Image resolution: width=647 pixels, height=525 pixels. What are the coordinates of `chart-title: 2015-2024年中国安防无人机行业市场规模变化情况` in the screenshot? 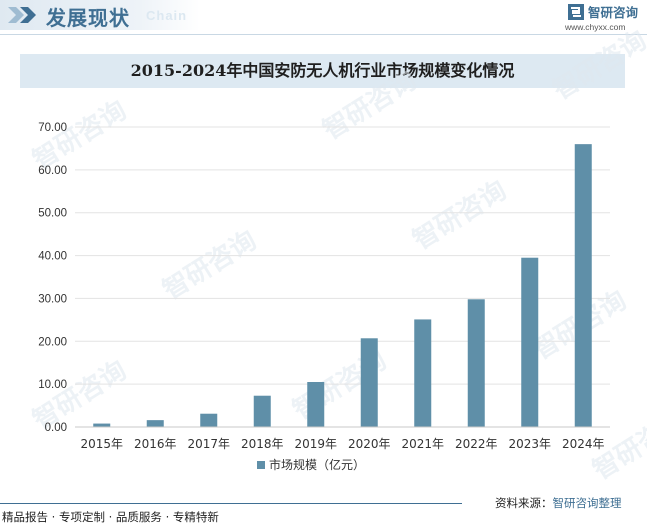 It's located at (322, 70).